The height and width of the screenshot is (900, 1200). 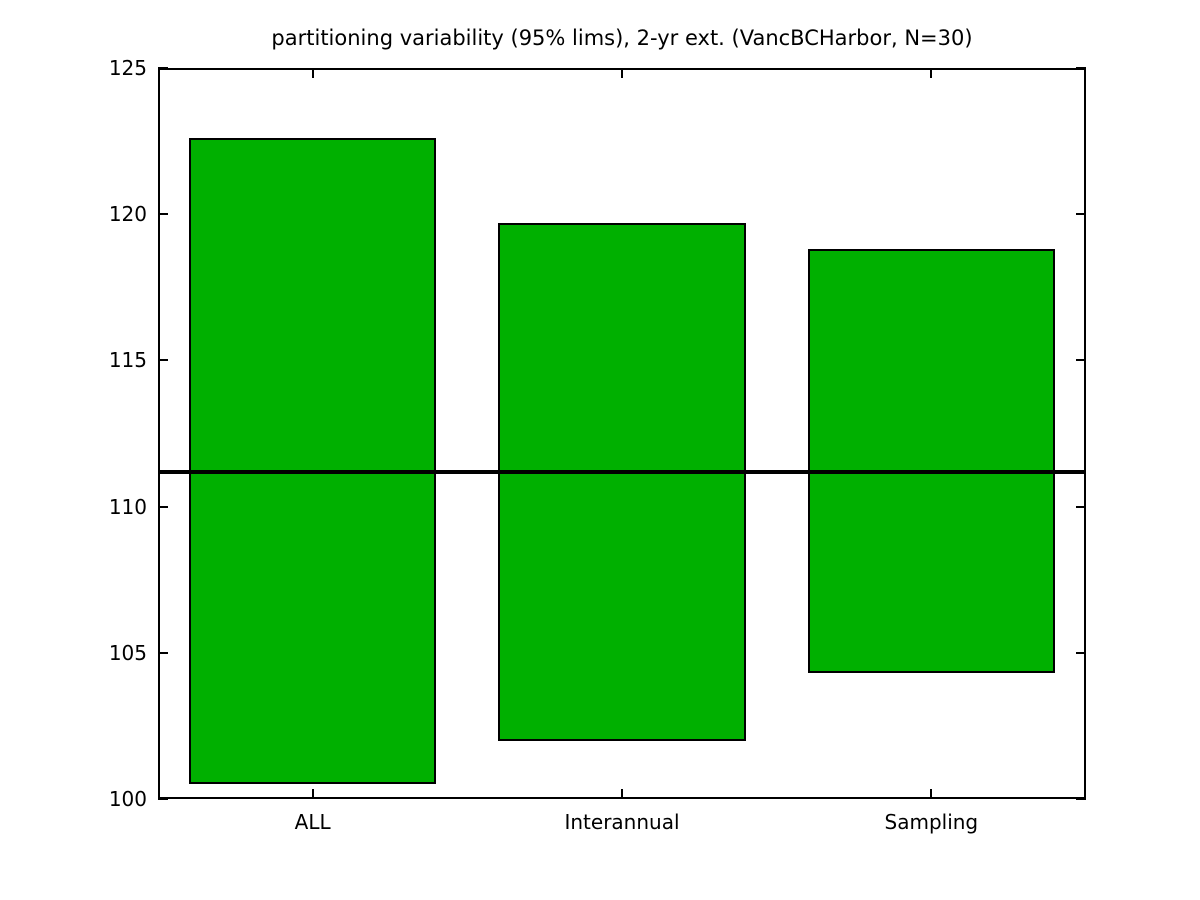 I want to click on reference-line, so click(x=622, y=471).